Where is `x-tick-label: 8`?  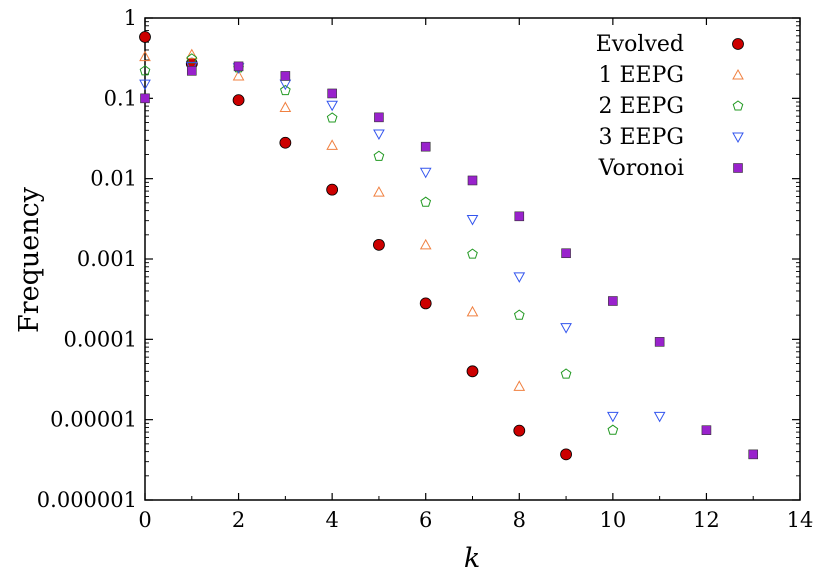 x-tick-label: 8 is located at coordinates (519, 520).